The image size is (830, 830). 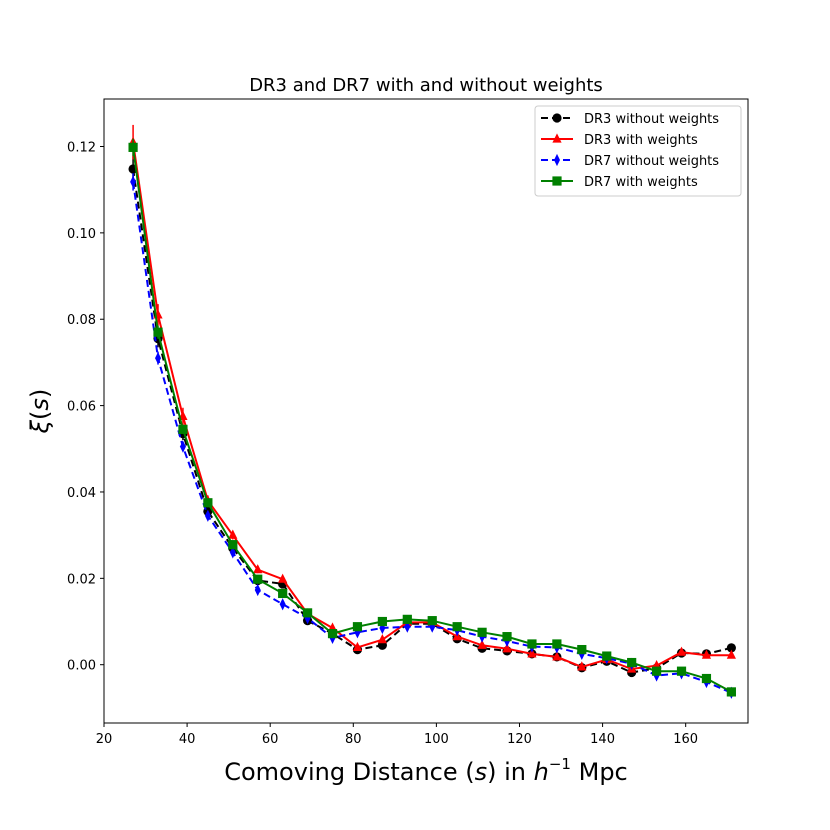 I want to click on y-axis-label: ξ(s), so click(x=40, y=412).